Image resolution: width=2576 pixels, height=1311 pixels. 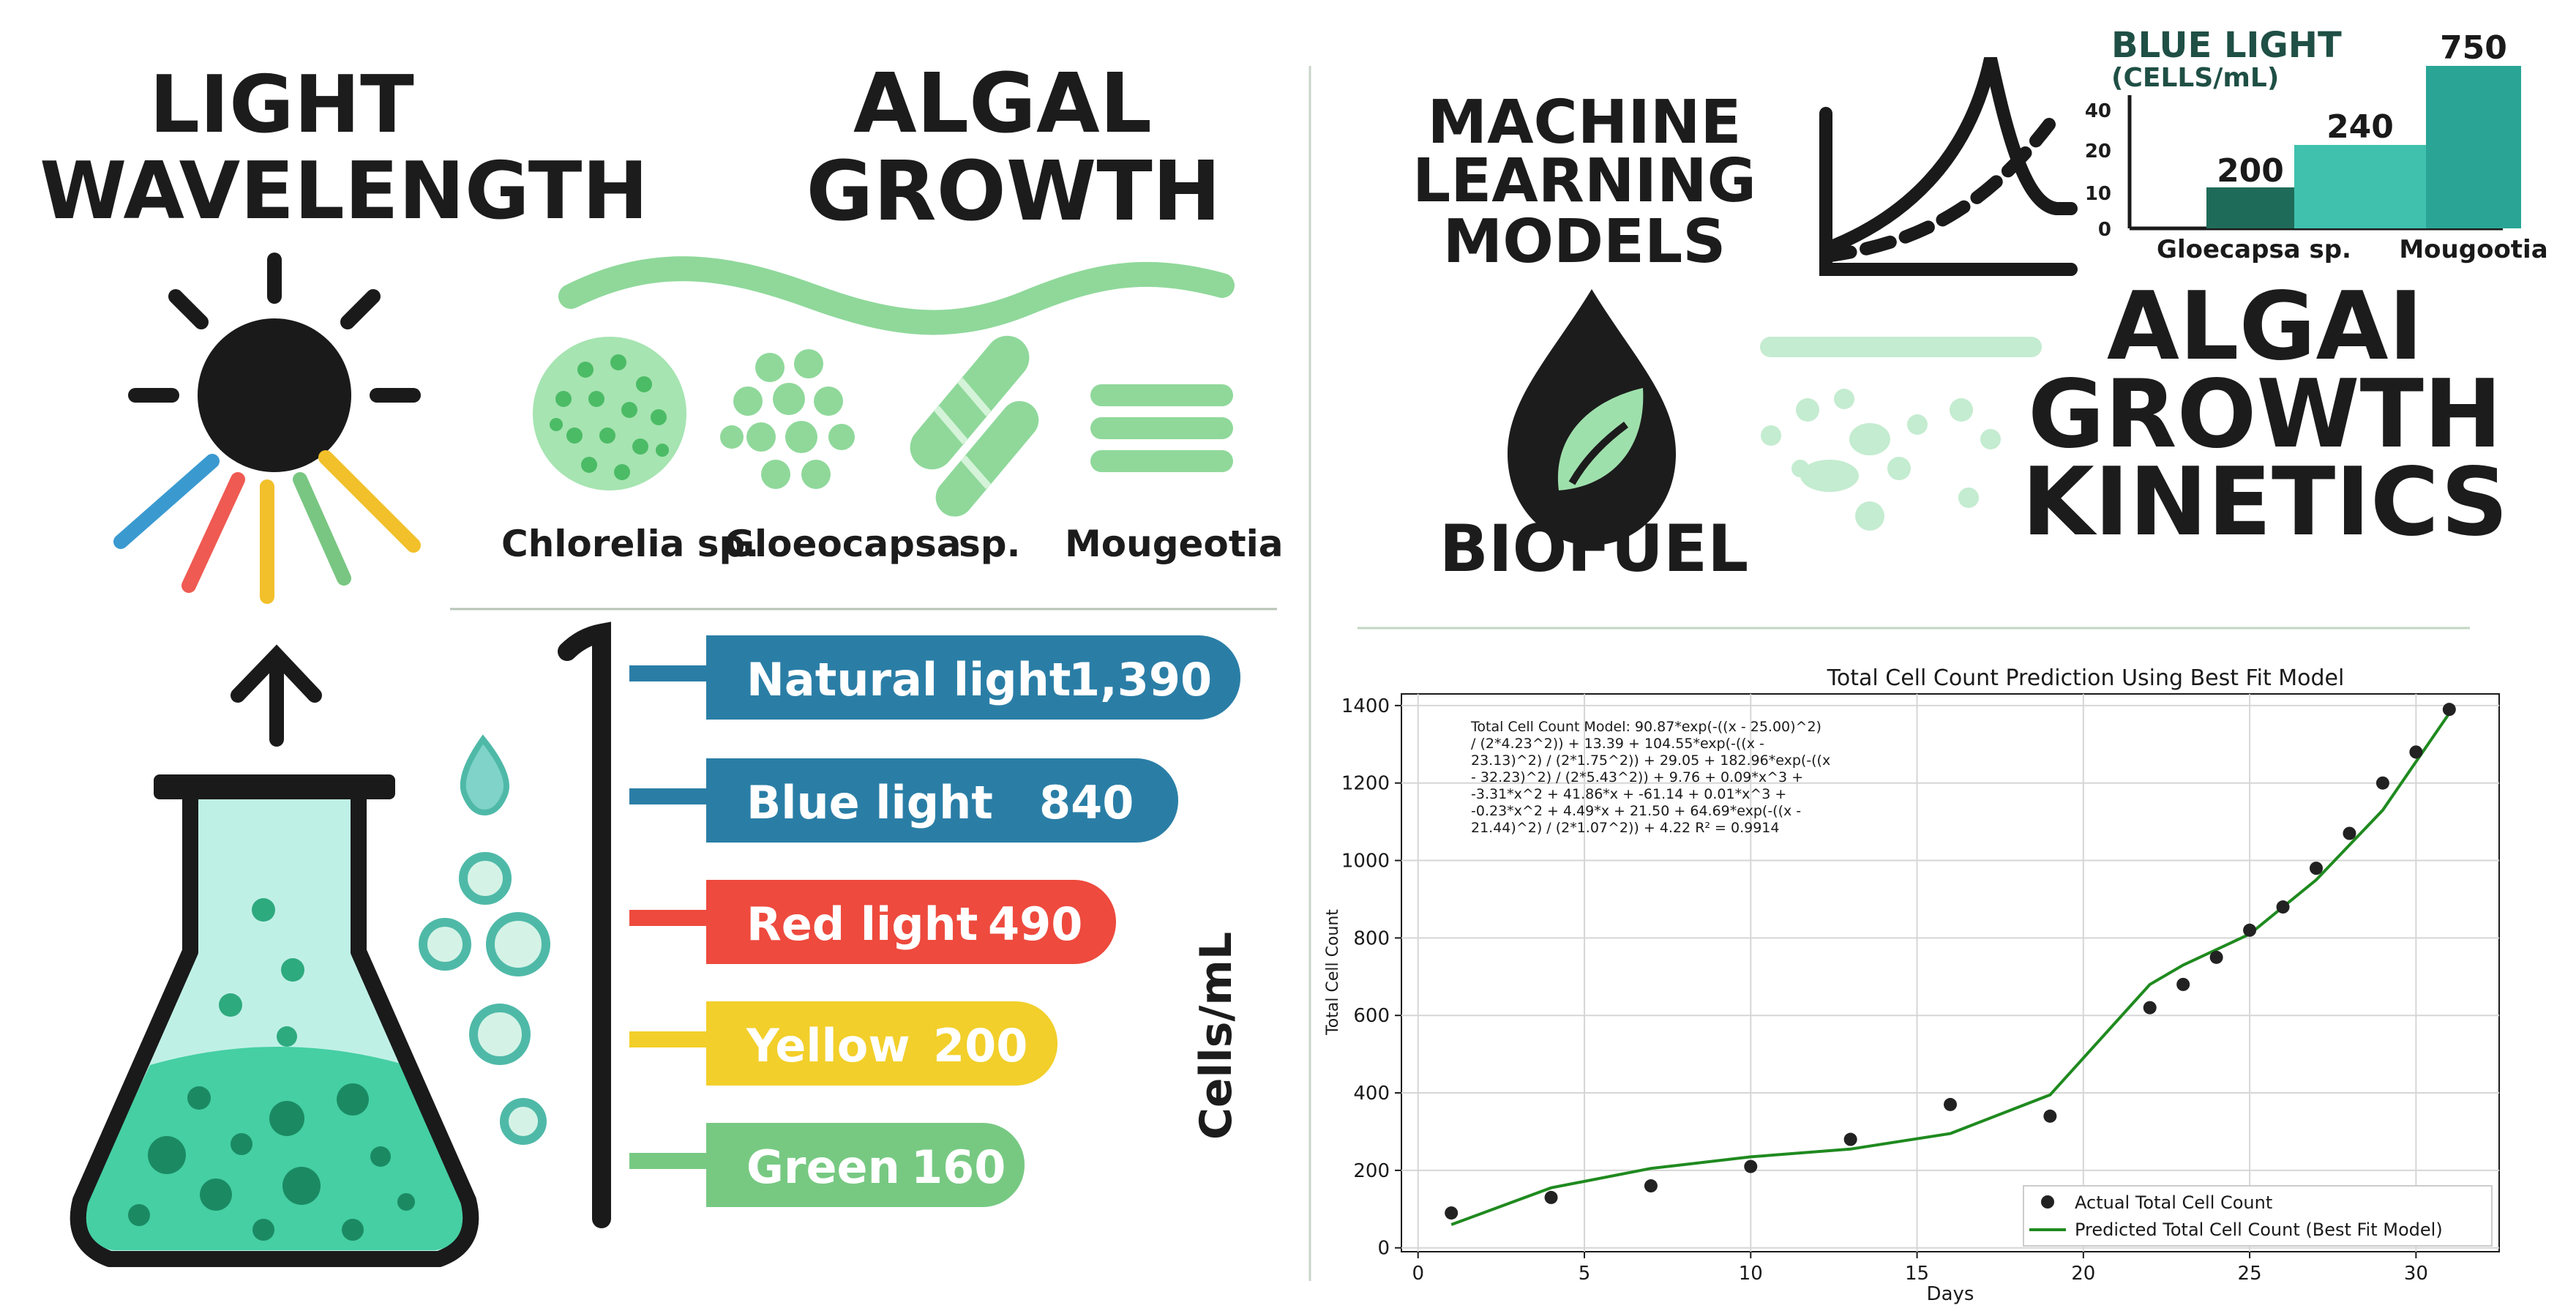 I want to click on sun-icon, so click(x=267, y=428).